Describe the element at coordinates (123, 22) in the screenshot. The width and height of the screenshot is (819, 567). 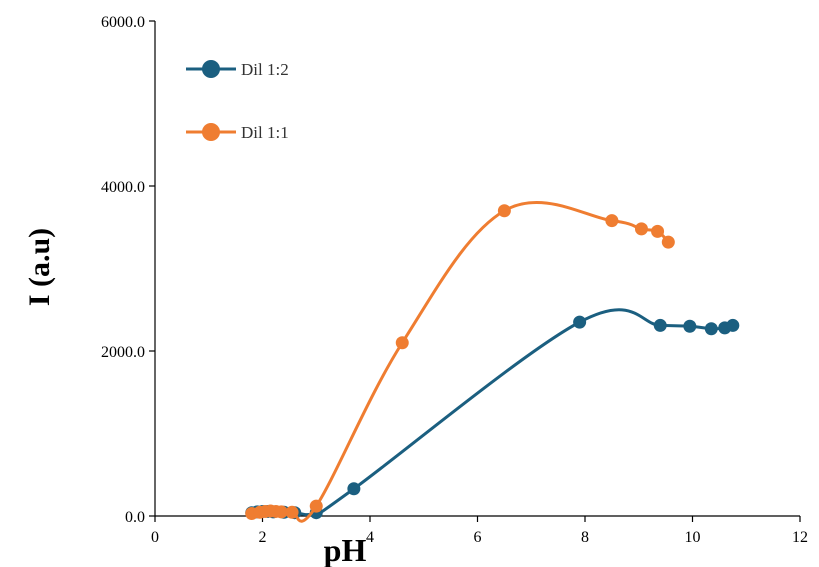
I see `y-tick-label: 6000.0` at that location.